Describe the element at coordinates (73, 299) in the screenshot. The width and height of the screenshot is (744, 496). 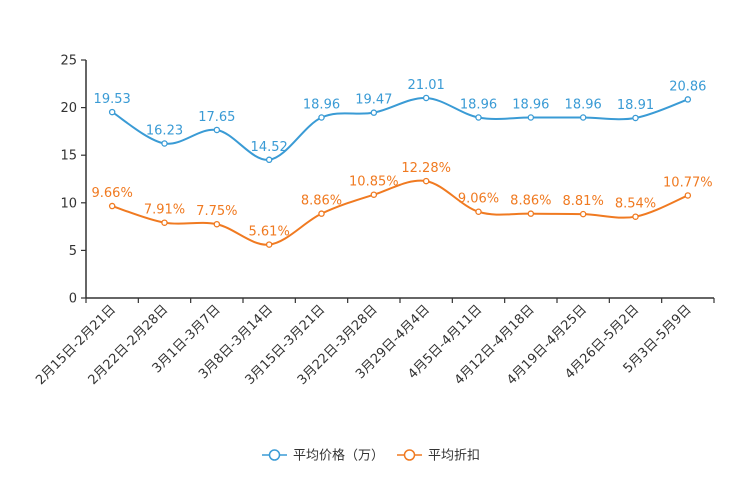
I see `y-tick-label: 0` at that location.